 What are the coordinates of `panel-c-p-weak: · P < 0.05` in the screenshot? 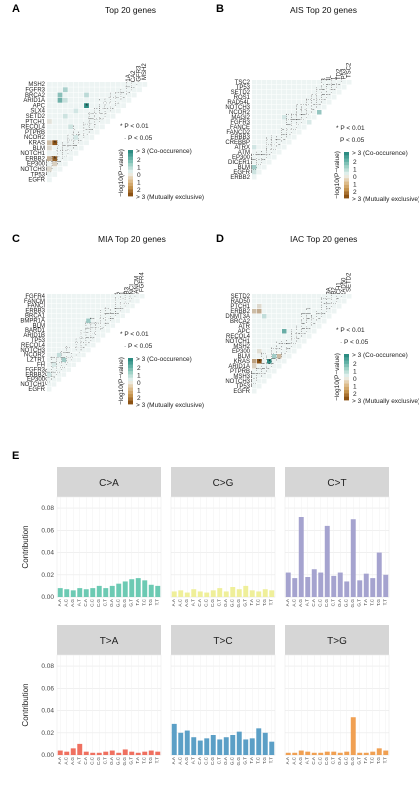 It's located at (138, 346).